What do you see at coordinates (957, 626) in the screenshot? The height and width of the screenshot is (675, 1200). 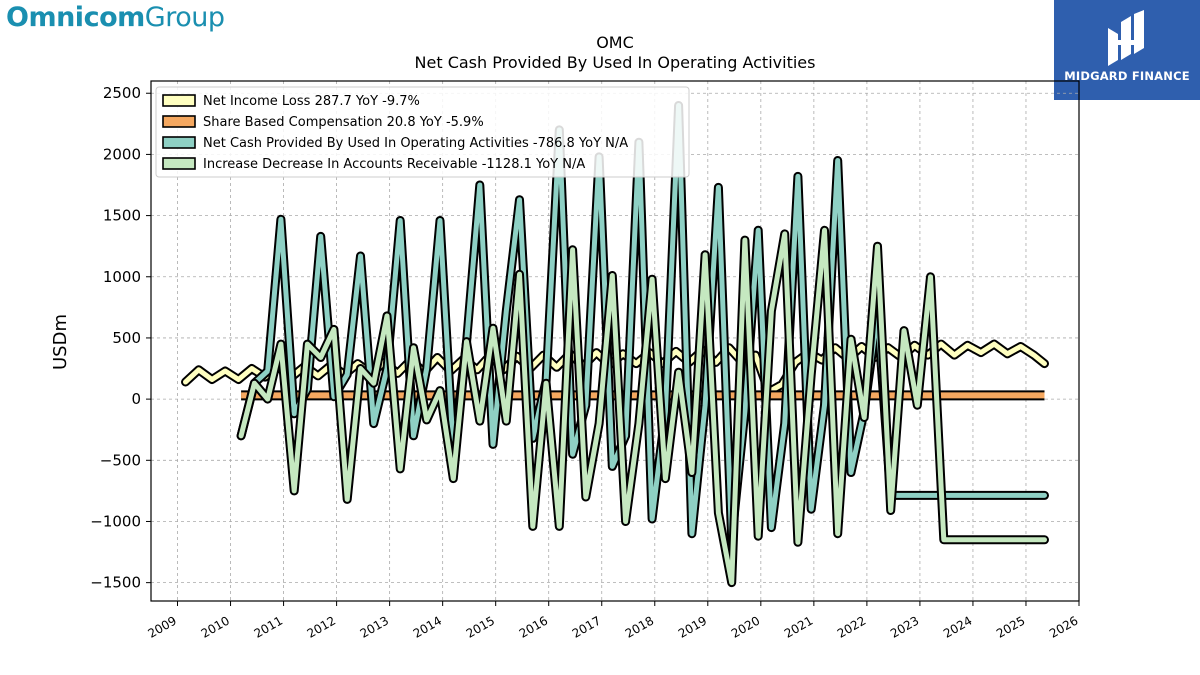 I see `x-tick-label: 2024` at bounding box center [957, 626].